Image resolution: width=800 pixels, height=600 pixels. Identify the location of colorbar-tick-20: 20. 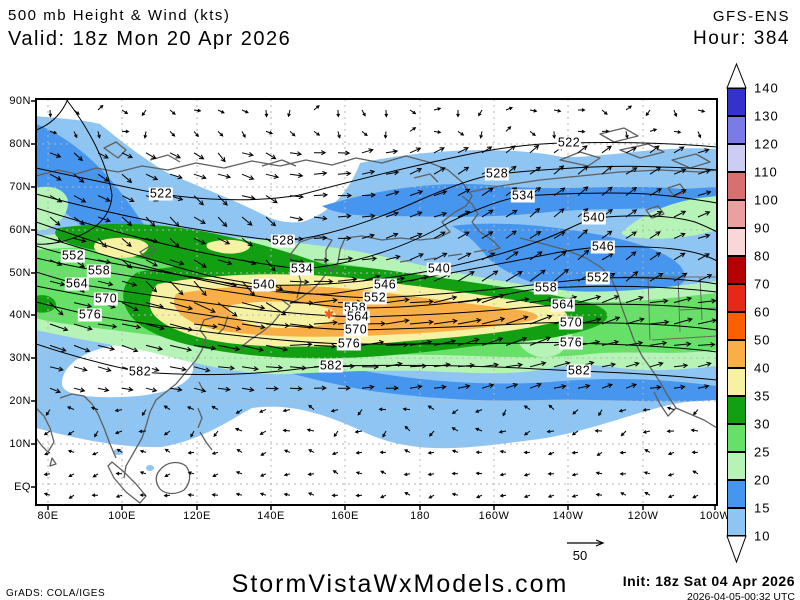
(762, 480).